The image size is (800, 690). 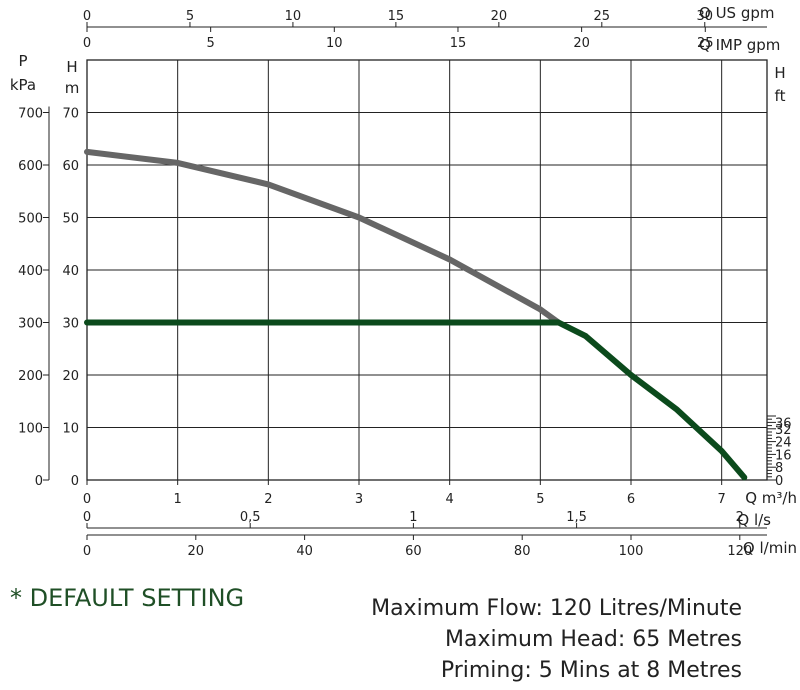 I want to click on tick-label-ls: 1,5, so click(x=576, y=517).